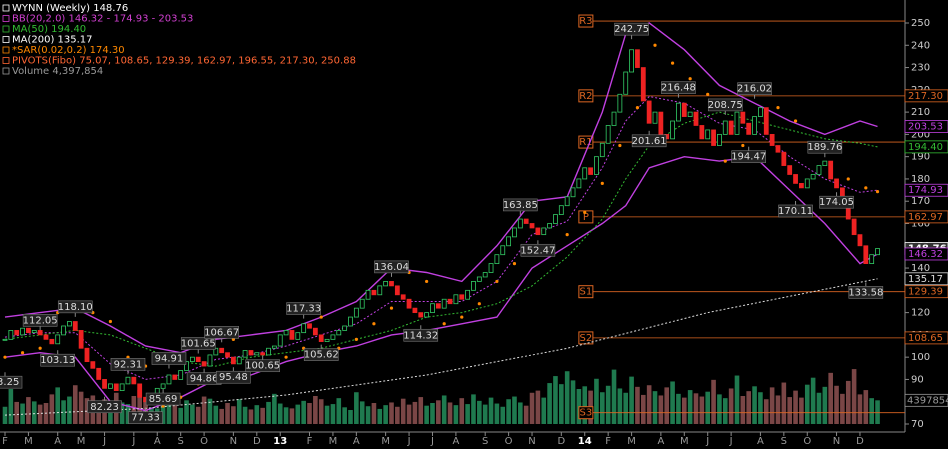 The height and width of the screenshot is (449, 948). I want to click on x-tick-label: M, so click(631, 441).